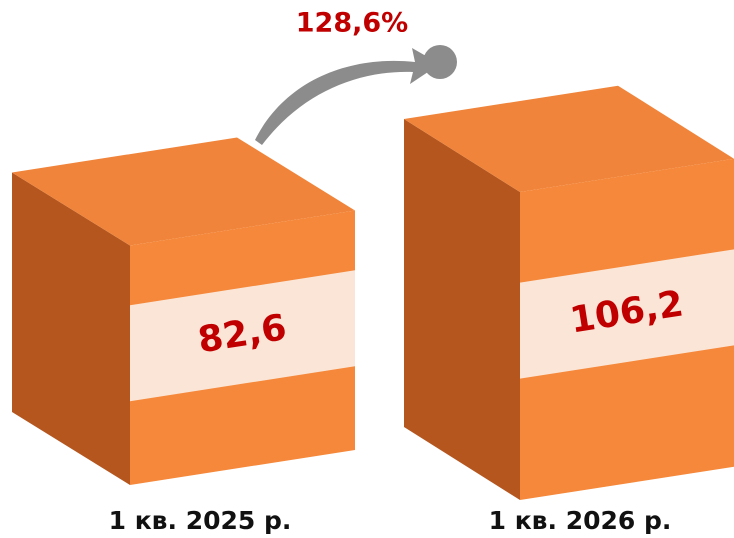  What do you see at coordinates (352, 23) in the screenshot?
I see `growth-annotation: 128,6%` at bounding box center [352, 23].